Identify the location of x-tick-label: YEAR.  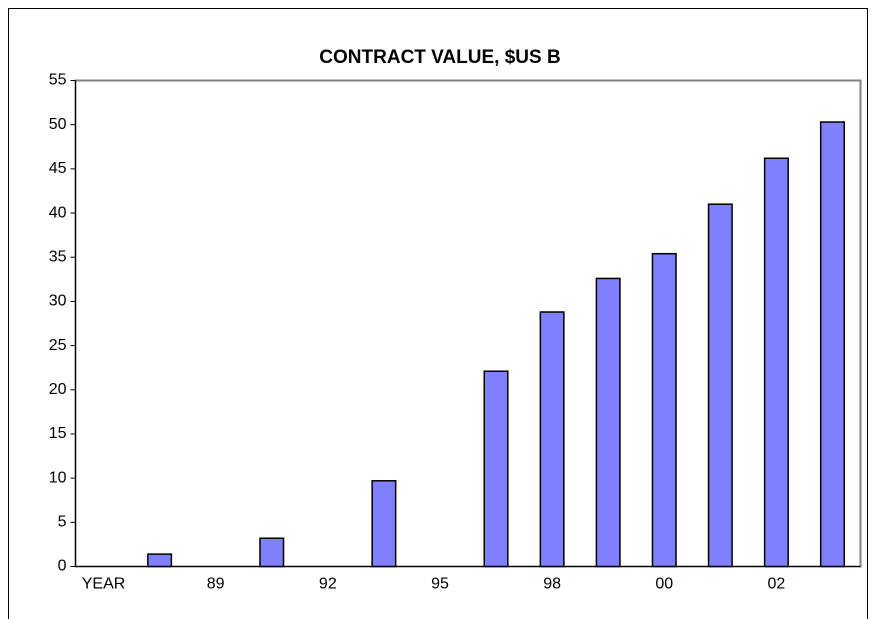
(104, 584).